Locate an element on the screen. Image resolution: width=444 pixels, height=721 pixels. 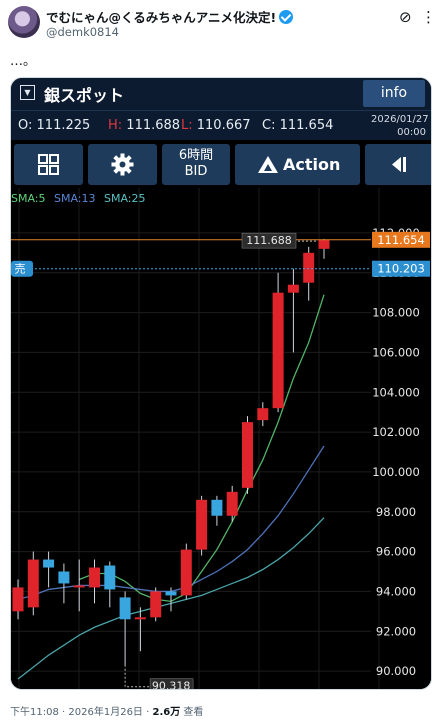
high-quote: H: 111.688 is located at coordinates (144, 125).